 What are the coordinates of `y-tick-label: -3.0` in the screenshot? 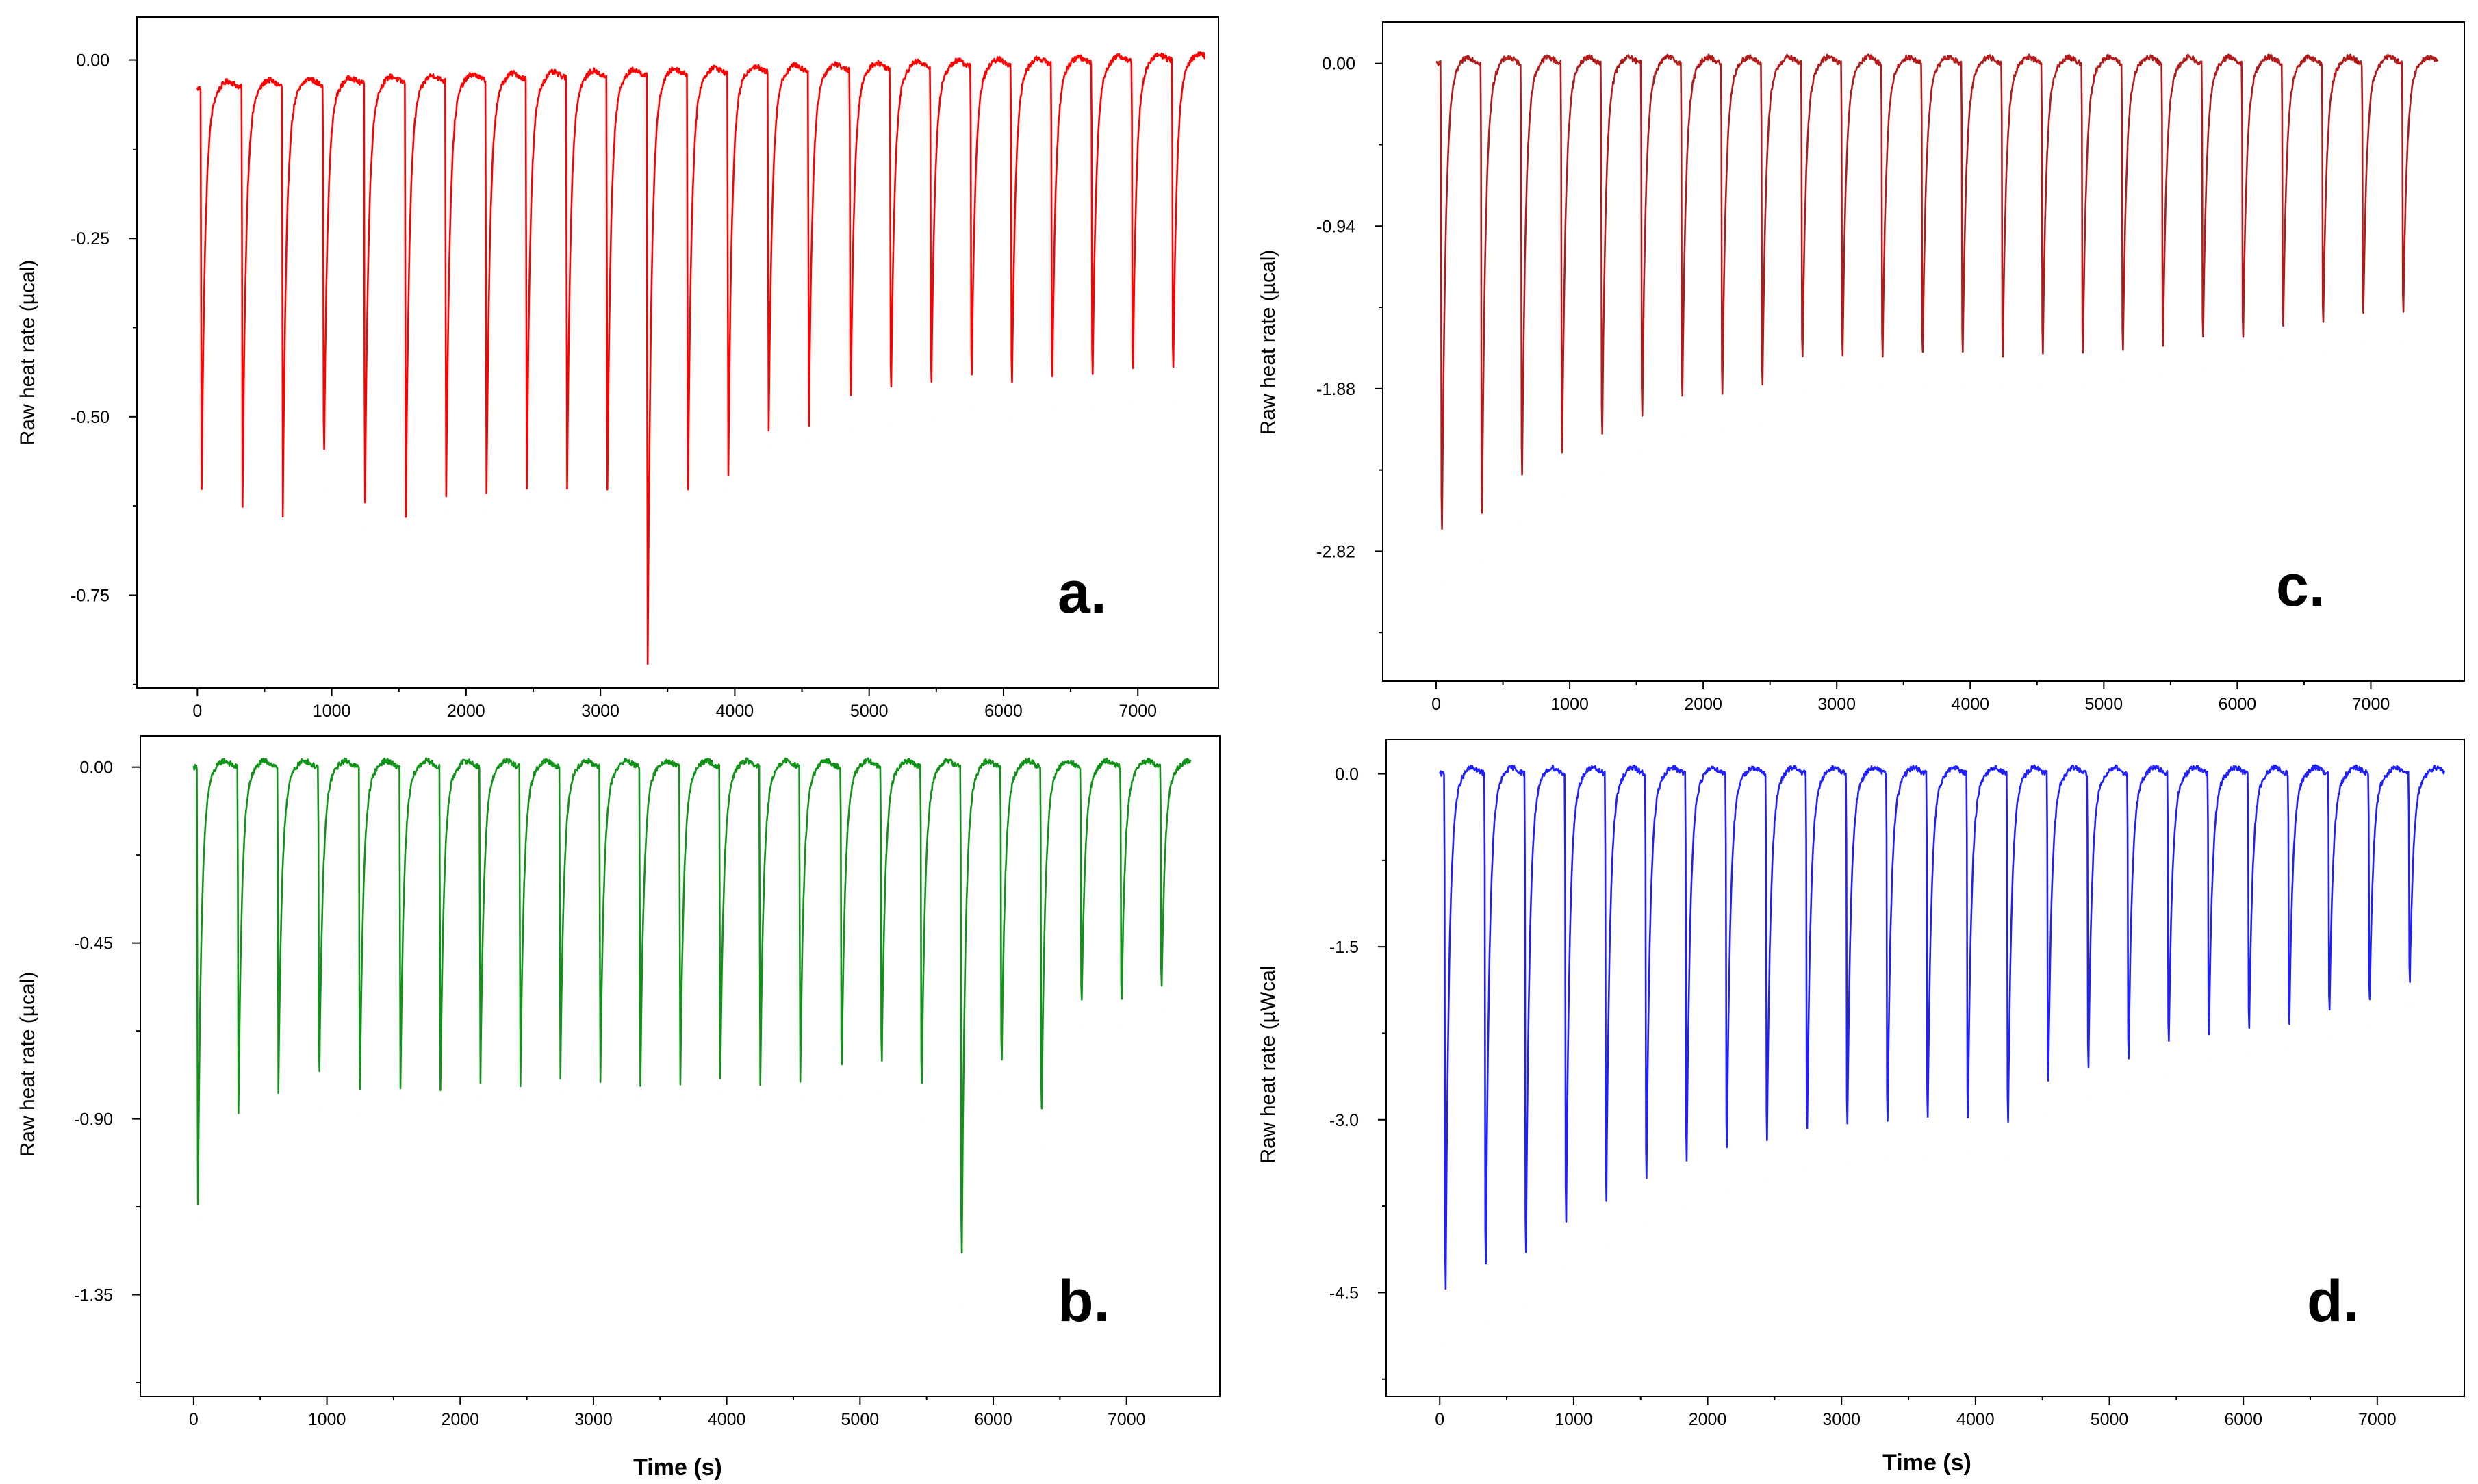 It's located at (1344, 1120).